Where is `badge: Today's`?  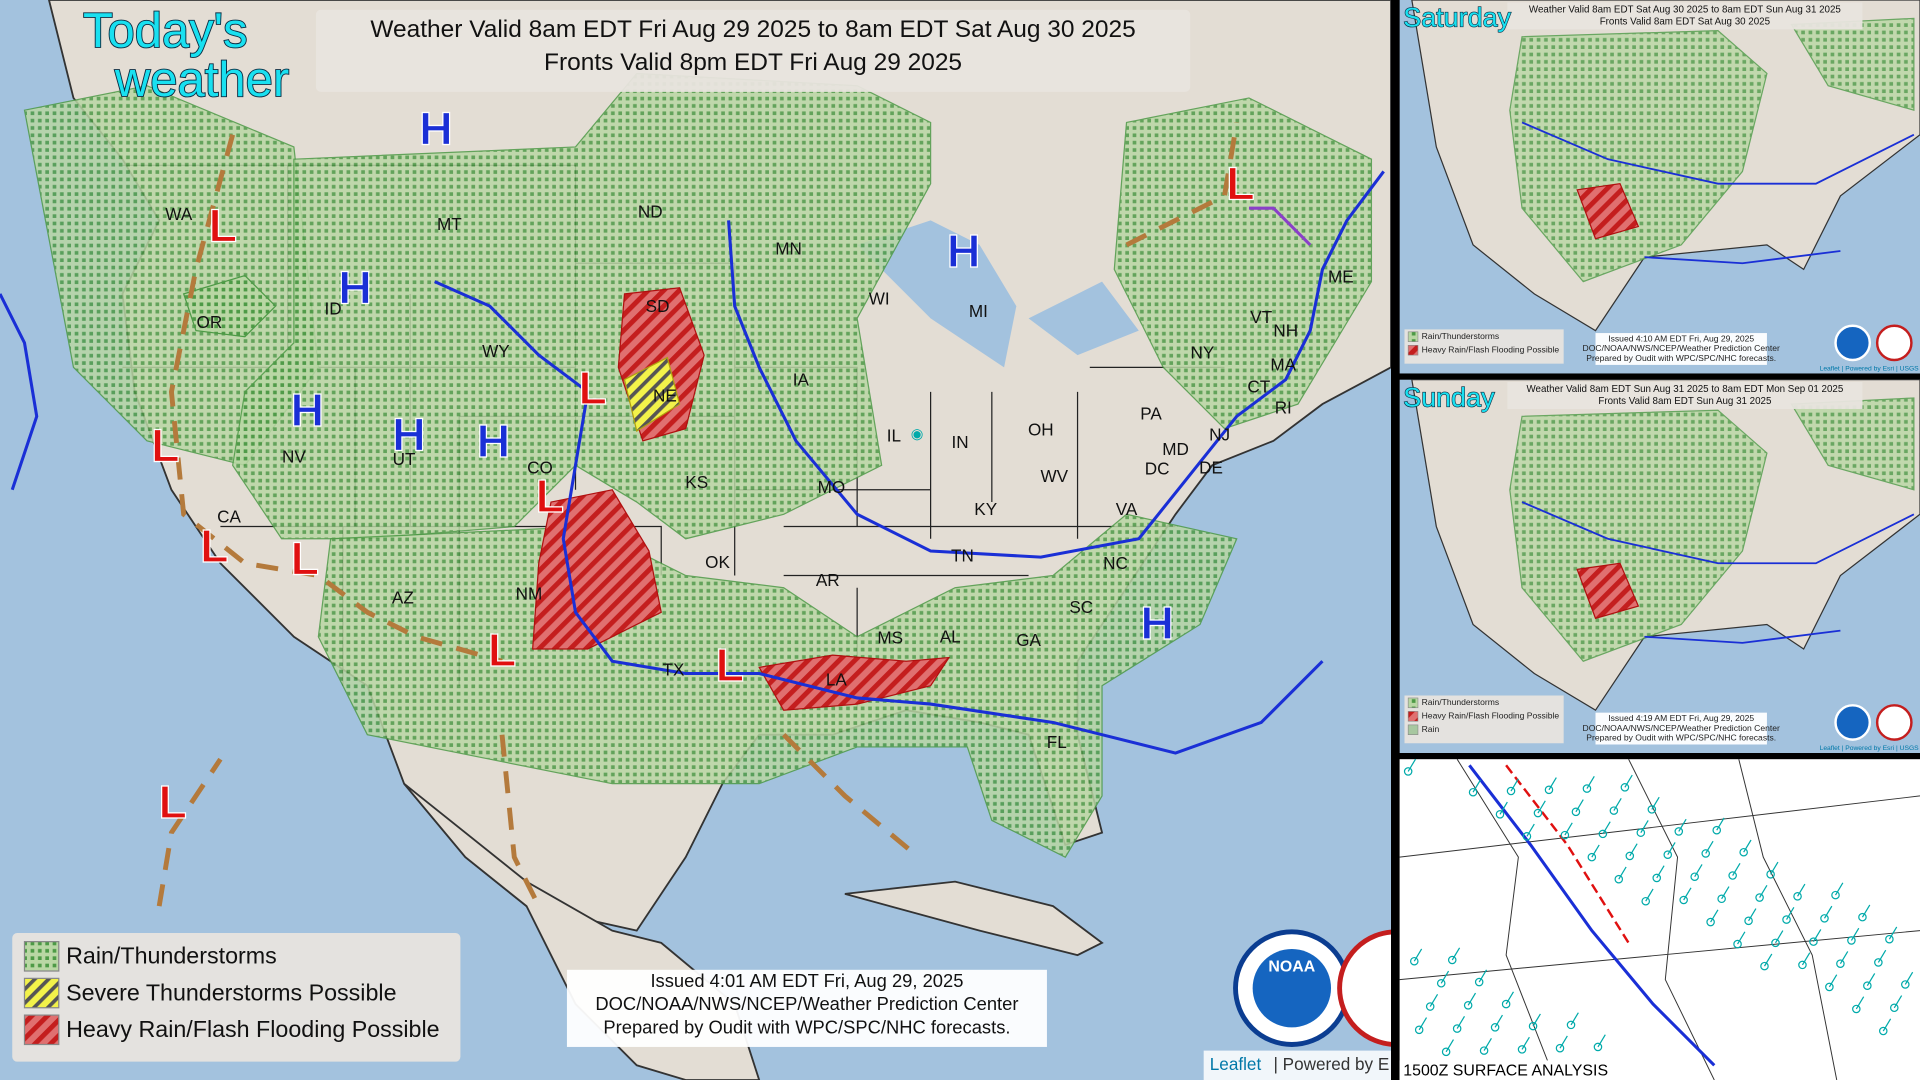
badge: Today's is located at coordinates (165, 31).